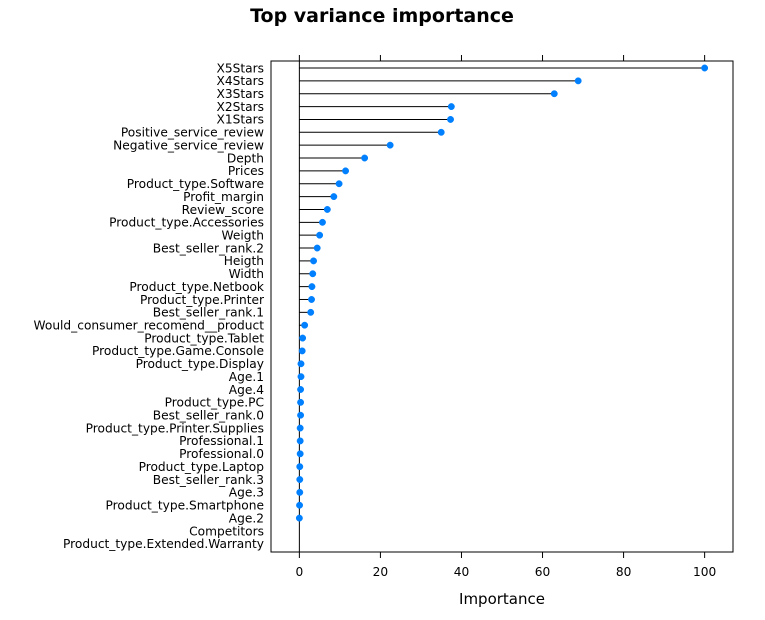  What do you see at coordinates (240, 94) in the screenshot?
I see `y-category-label: X3Stars` at bounding box center [240, 94].